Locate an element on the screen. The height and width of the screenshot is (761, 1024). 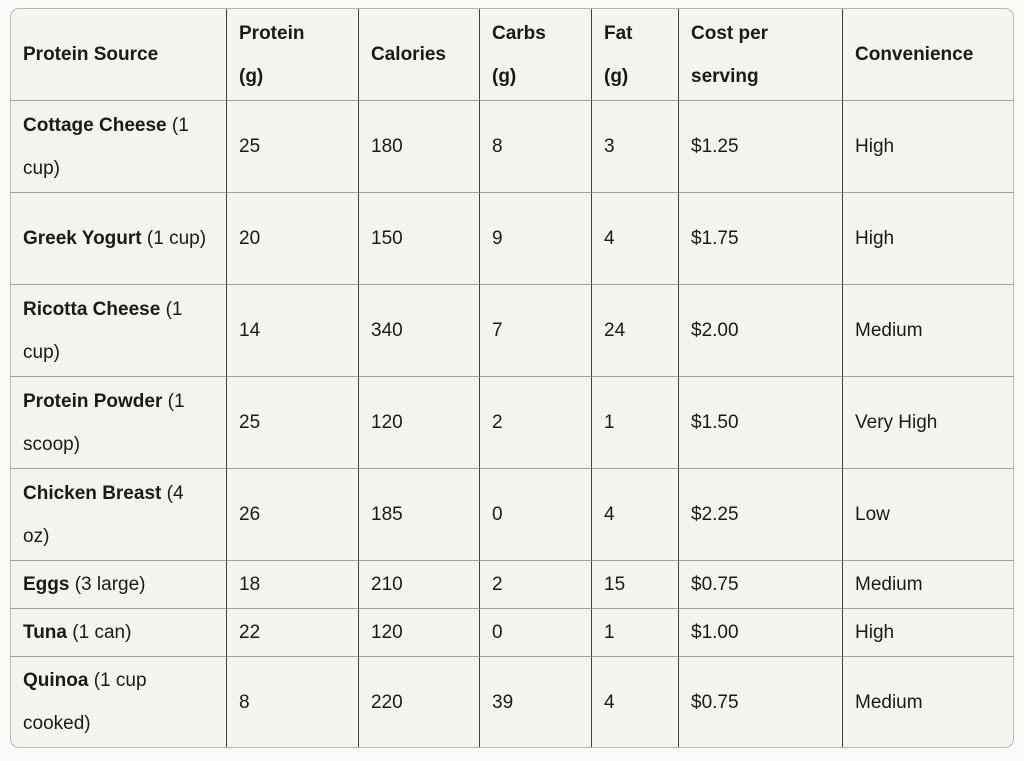
cell-convenience: Very High is located at coordinates (928, 423).